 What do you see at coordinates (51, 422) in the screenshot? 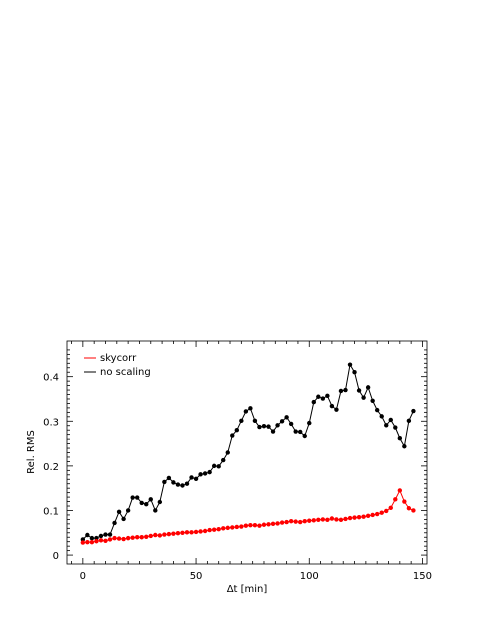
I see `y-tick-label: 0.3` at bounding box center [51, 422].